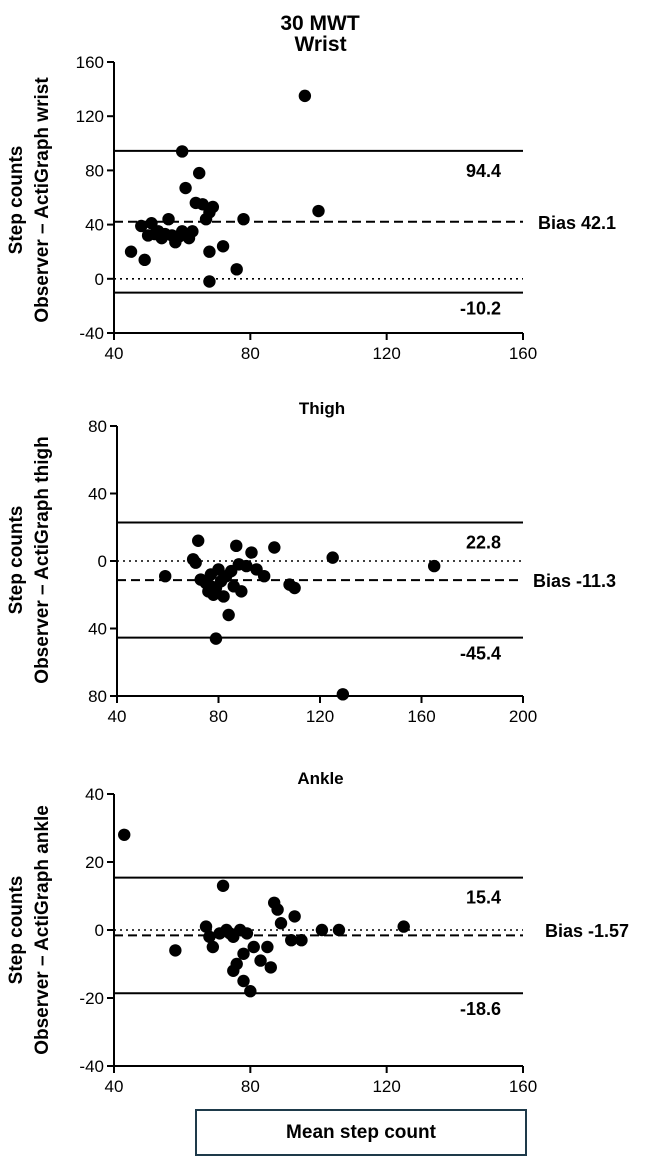 The height and width of the screenshot is (1164, 652). I want to click on chart-title: Thigh, so click(322, 408).